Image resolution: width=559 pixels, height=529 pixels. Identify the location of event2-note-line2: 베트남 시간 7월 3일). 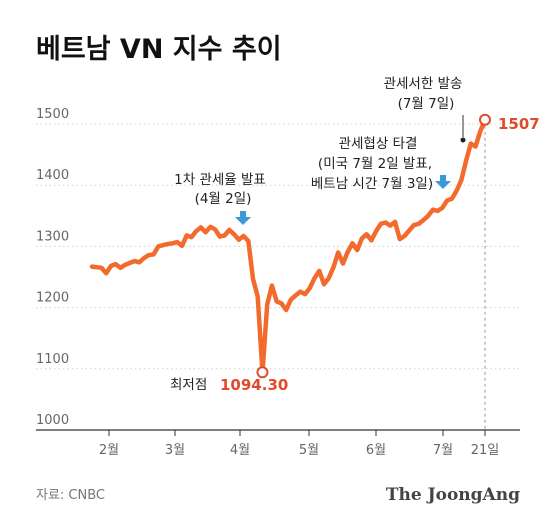
(372, 184).